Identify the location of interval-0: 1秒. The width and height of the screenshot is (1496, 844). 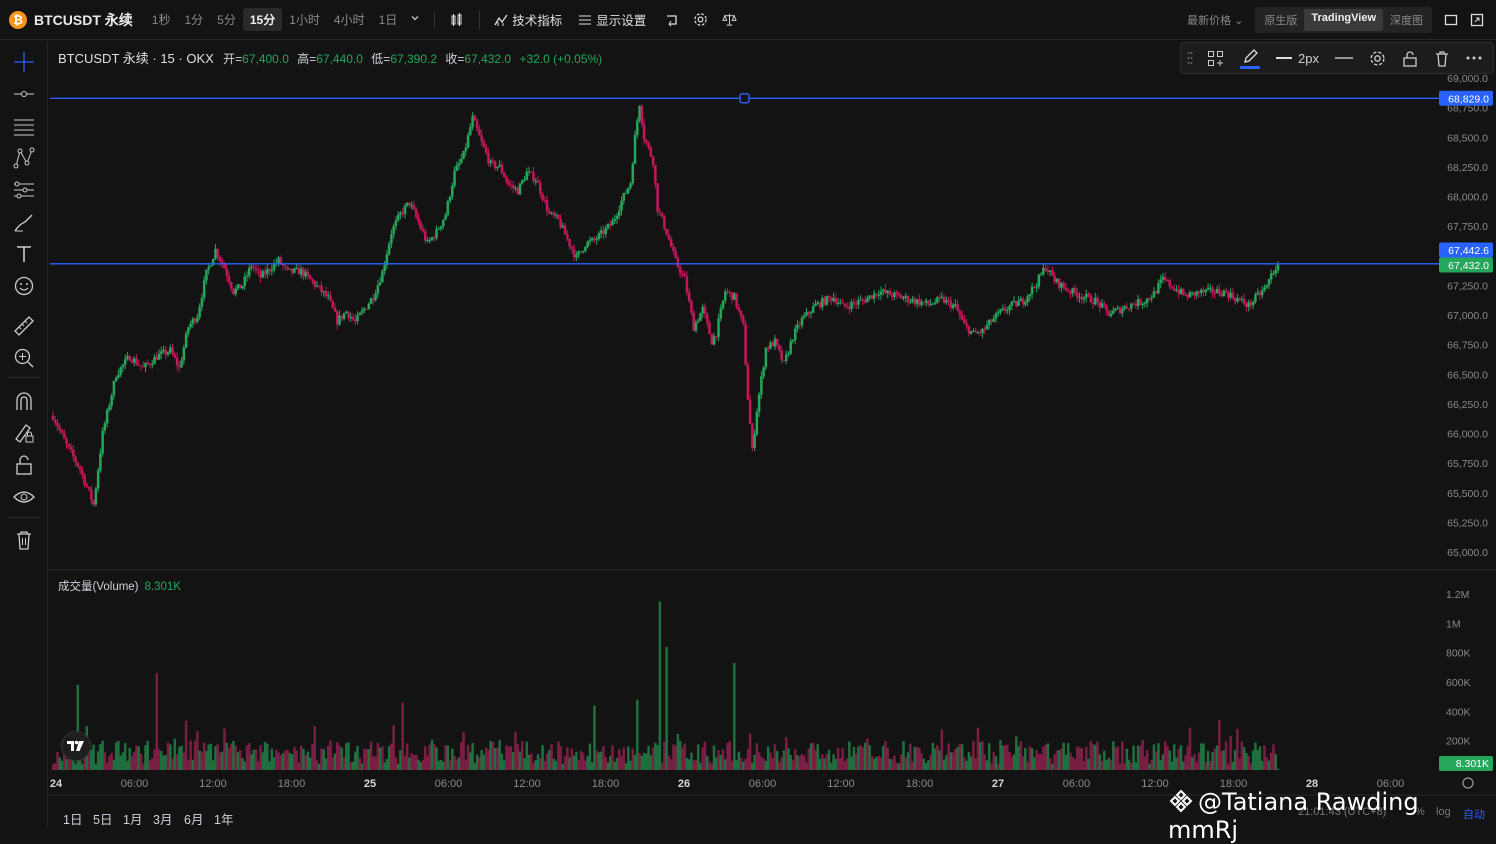
(161, 20).